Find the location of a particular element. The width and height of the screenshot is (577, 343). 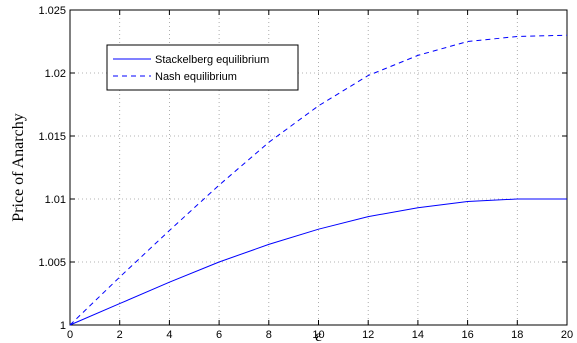

legend: Stackelberg equilibrium Nash equilibrium is located at coordinates (202, 67).